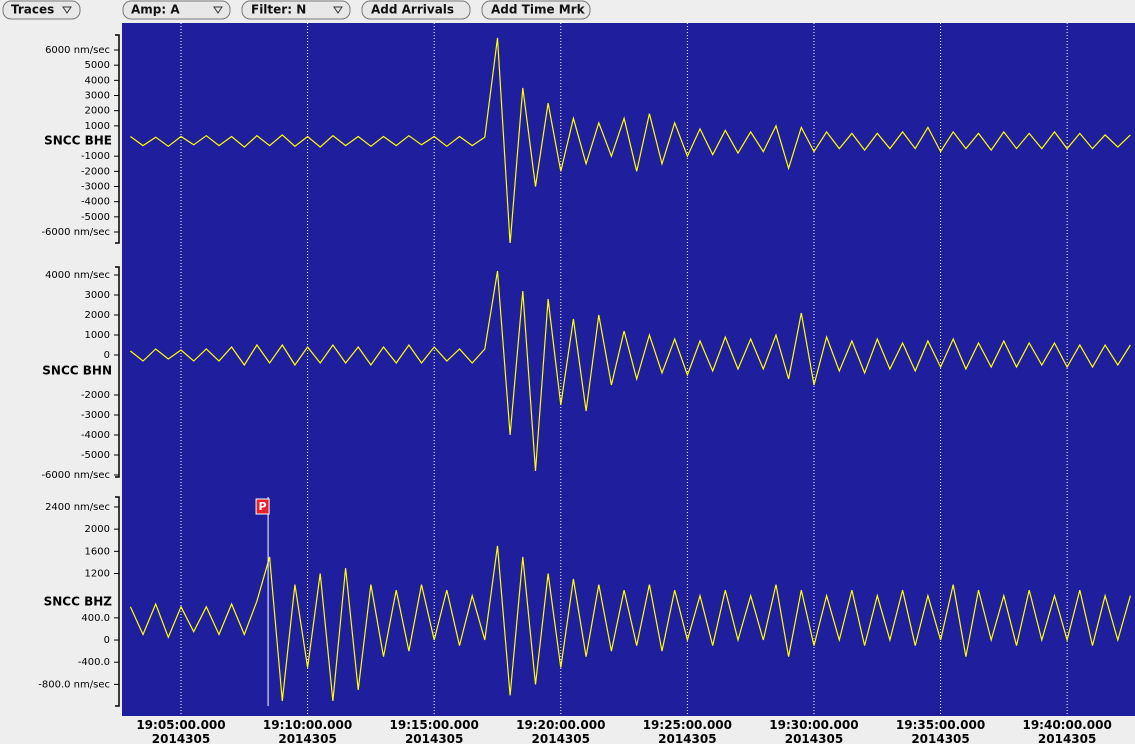 Image resolution: width=1135 pixels, height=744 pixels. I want to click on button-label: Amp: A, so click(155, 10).